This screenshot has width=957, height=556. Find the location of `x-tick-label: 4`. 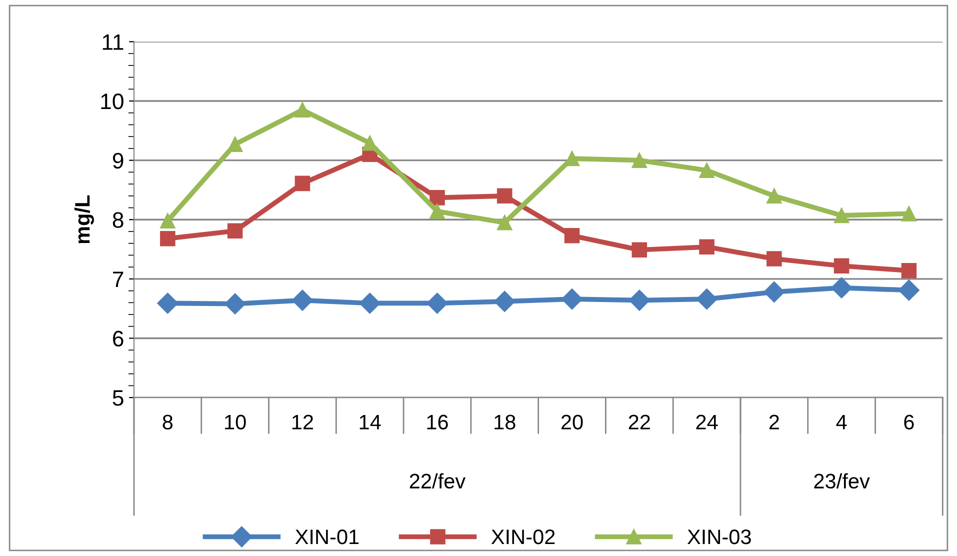

x-tick-label: 4 is located at coordinates (841, 422).